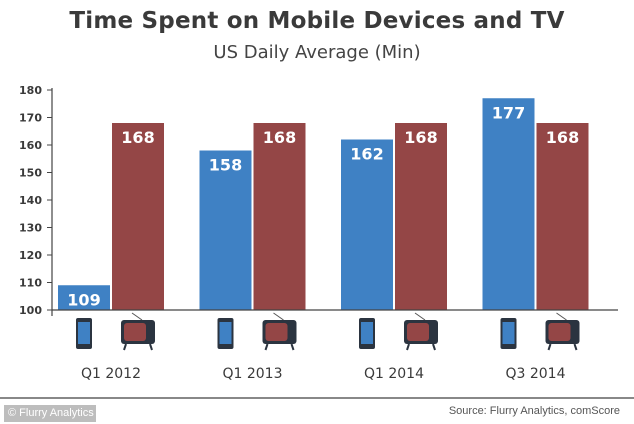 The width and height of the screenshot is (634, 424). What do you see at coordinates (317, 52) in the screenshot?
I see `chart-subtitle: US Daily Average (Min)` at bounding box center [317, 52].